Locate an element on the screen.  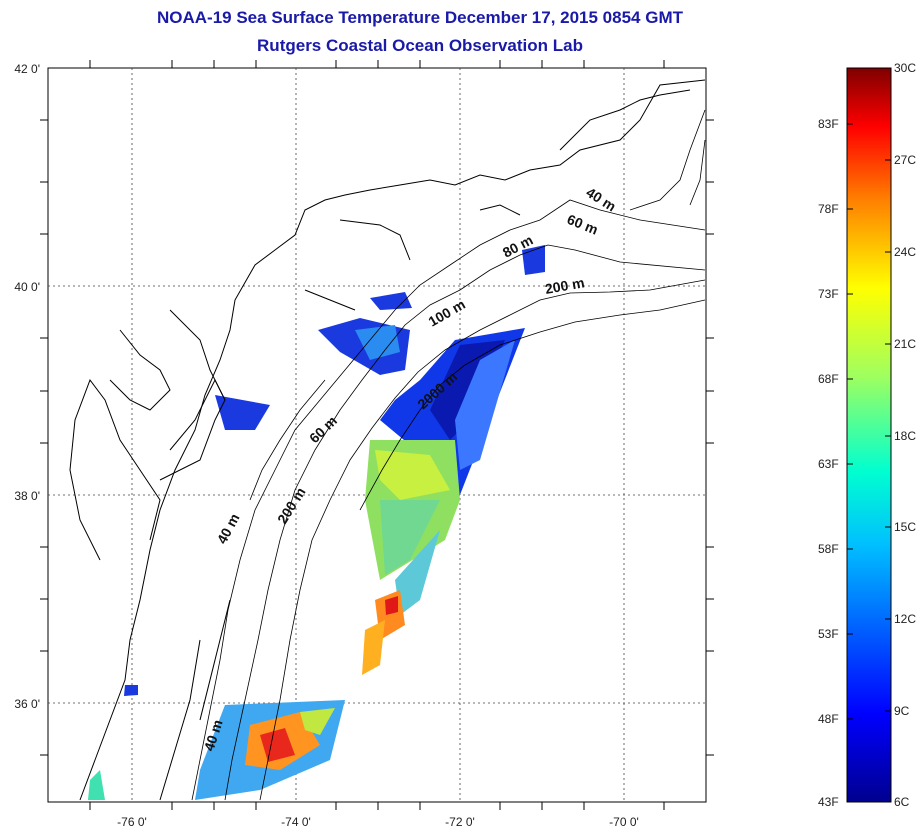
lat-label: 40 0' is located at coordinates (27, 287).